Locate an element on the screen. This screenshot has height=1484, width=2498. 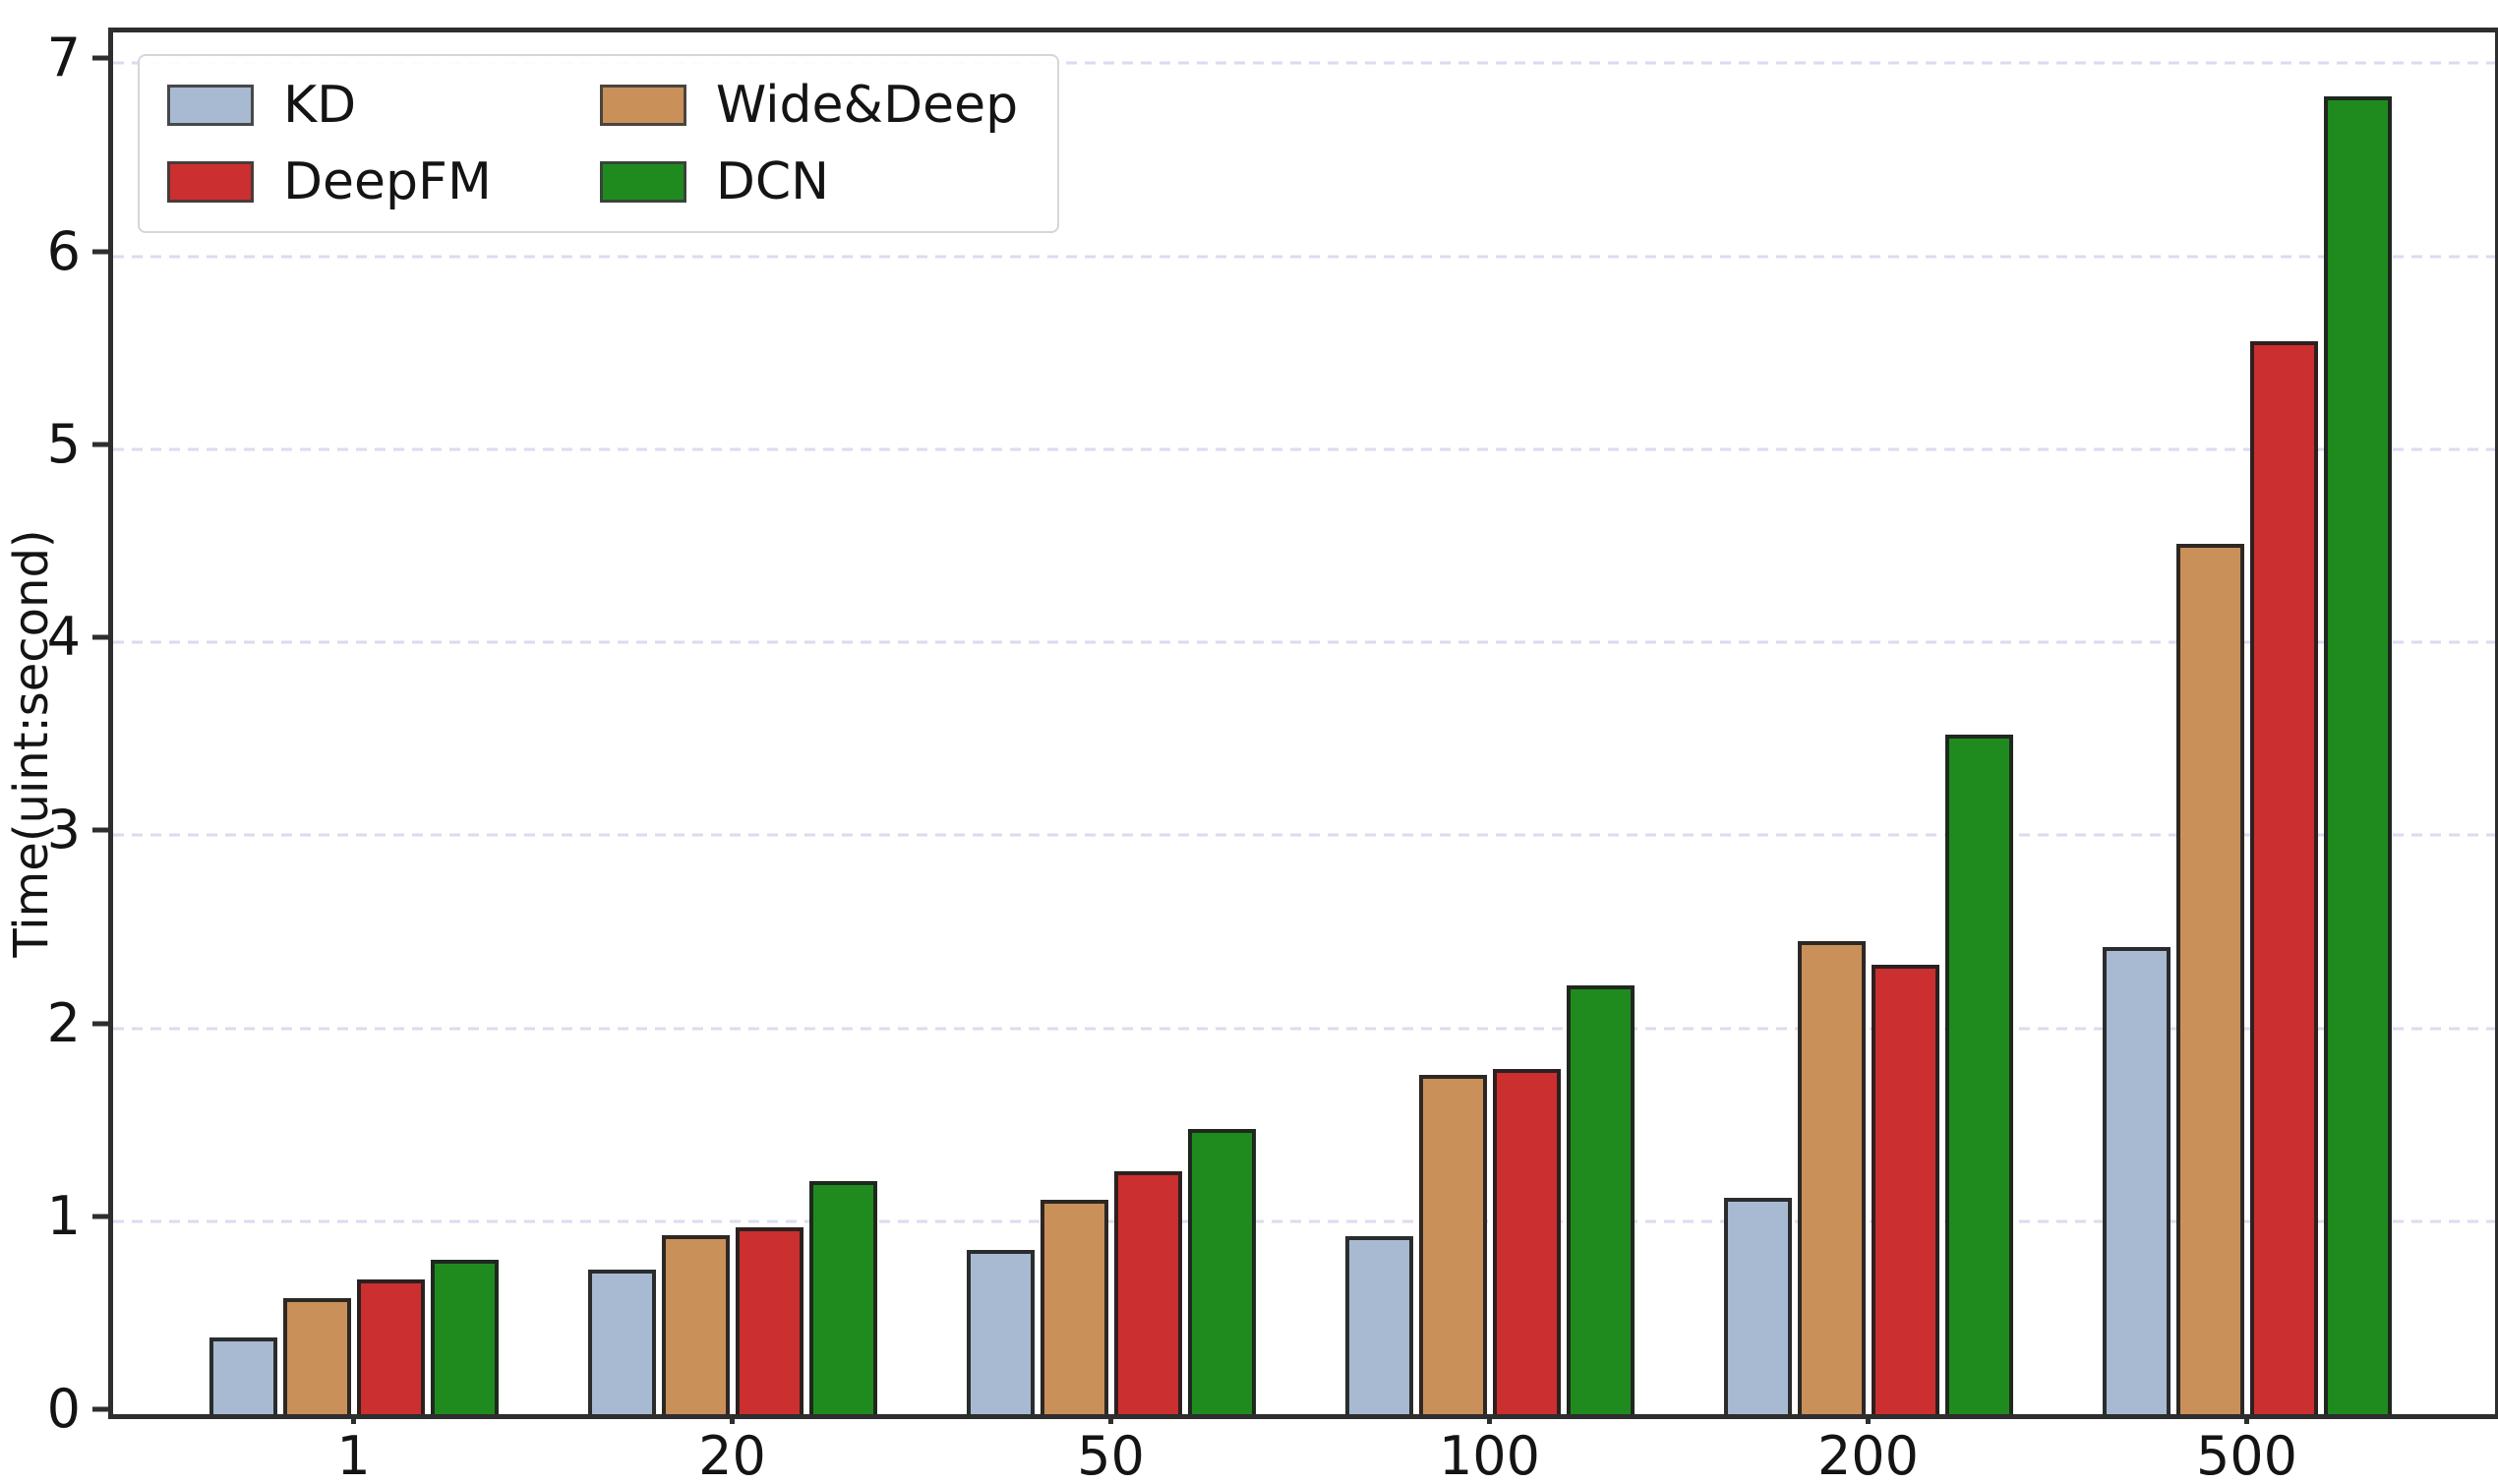
legend-item-Wide-Deep: Wide&Deep is located at coordinates (809, 106).